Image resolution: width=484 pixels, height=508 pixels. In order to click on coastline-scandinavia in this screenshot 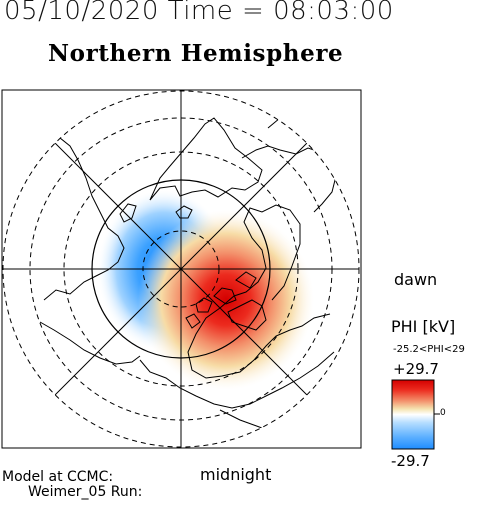, I will do `click(301, 131)`.